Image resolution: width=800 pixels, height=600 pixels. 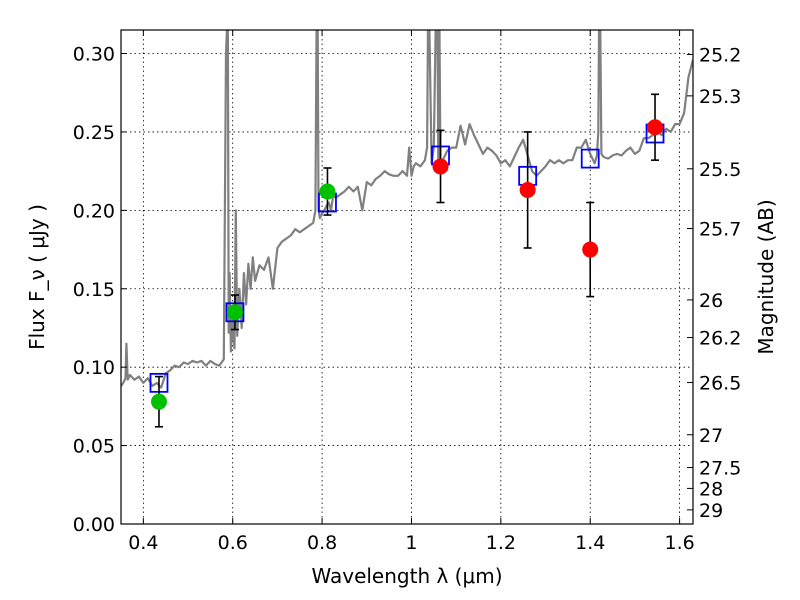 I want to click on y-axis-label: Flux F_ν ( μJy ), so click(x=37, y=277).